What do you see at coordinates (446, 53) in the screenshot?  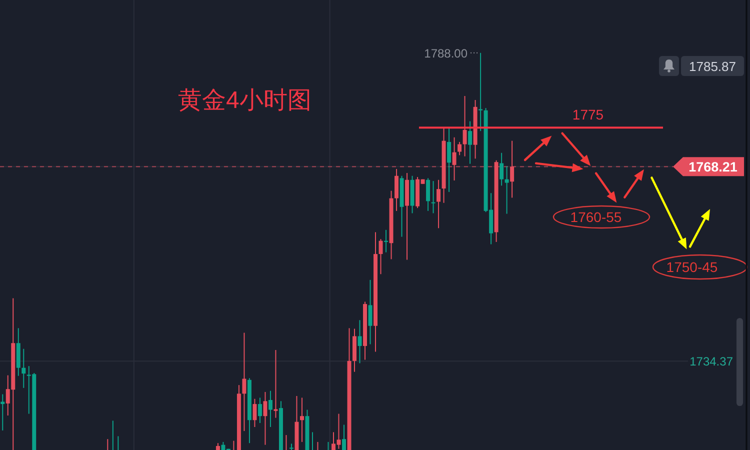 I see `annotation: 1788.00` at bounding box center [446, 53].